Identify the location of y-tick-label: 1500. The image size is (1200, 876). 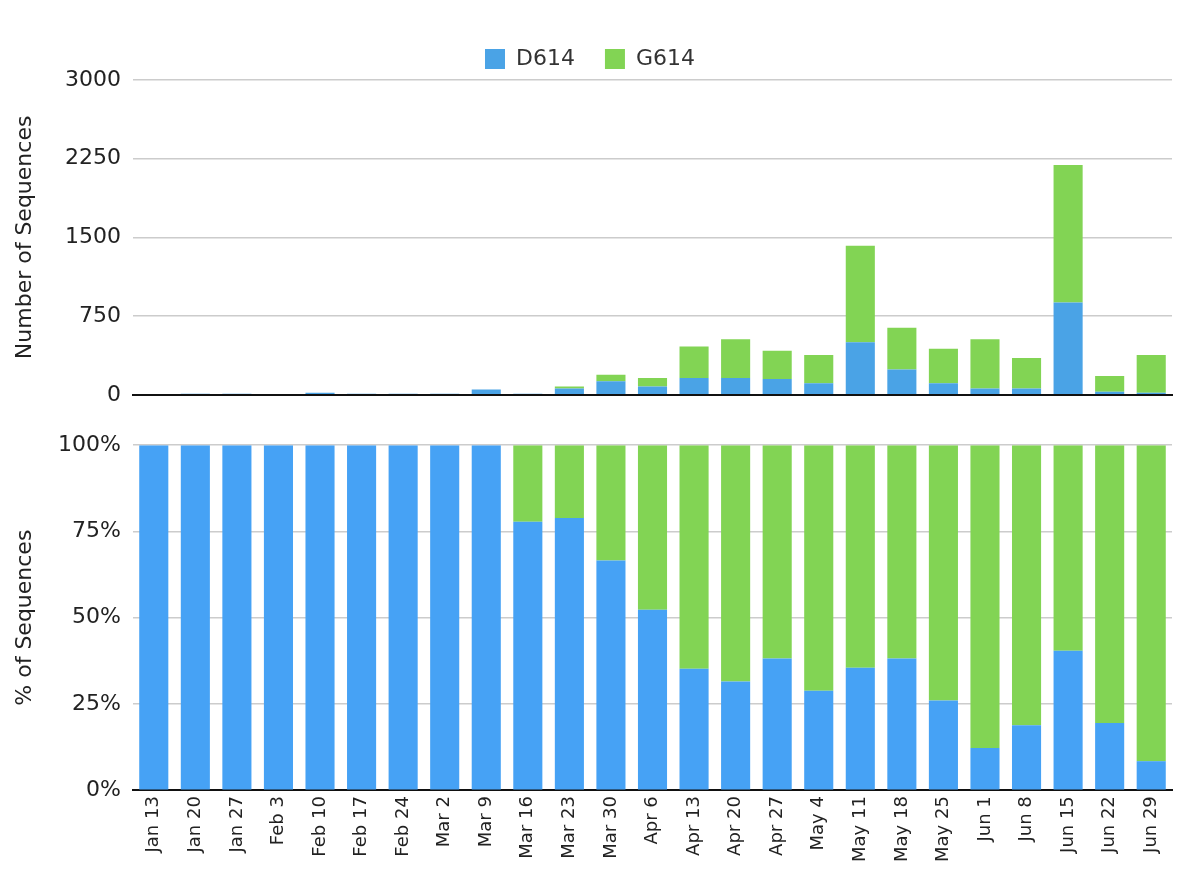
(93, 236).